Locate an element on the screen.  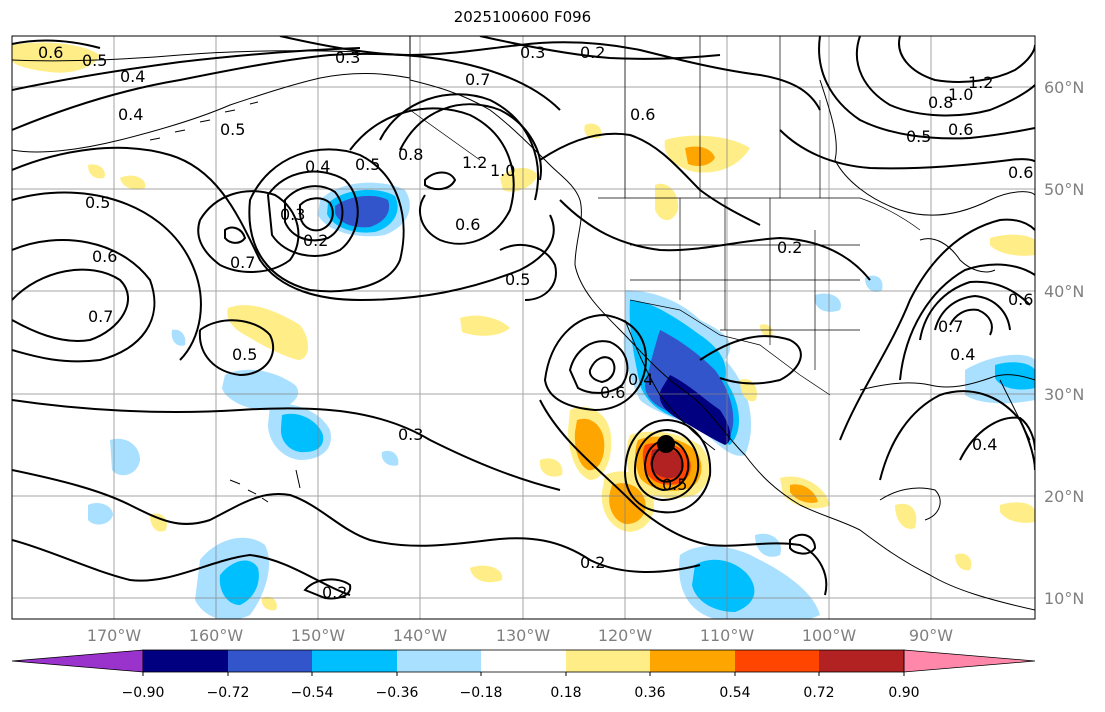
lon-label: 100°W is located at coordinates (829, 635).